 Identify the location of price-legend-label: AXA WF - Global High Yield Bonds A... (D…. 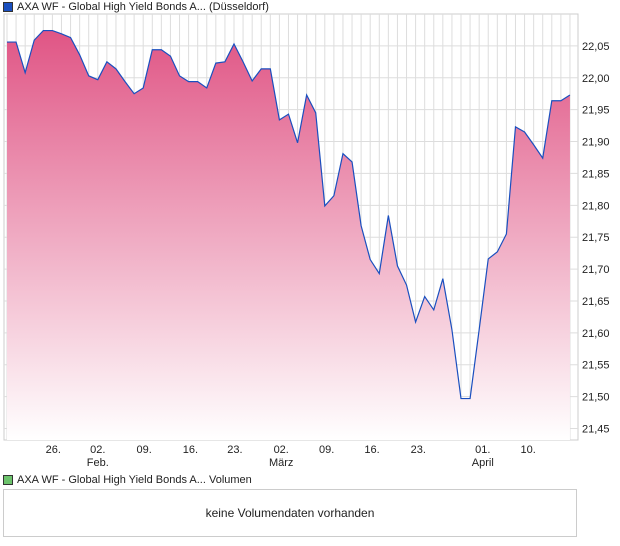
(143, 7).